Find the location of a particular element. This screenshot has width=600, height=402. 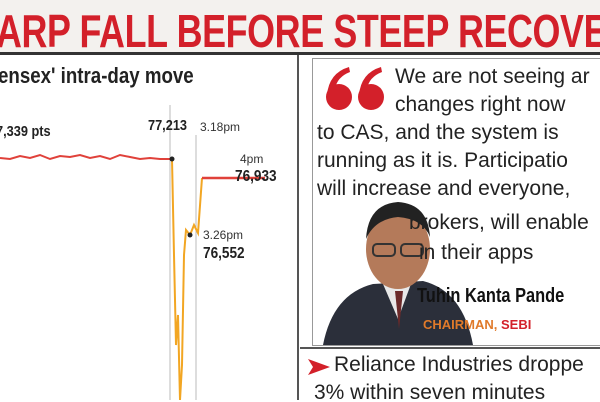

quote-line: We are not seeing ar is located at coordinates (492, 76).